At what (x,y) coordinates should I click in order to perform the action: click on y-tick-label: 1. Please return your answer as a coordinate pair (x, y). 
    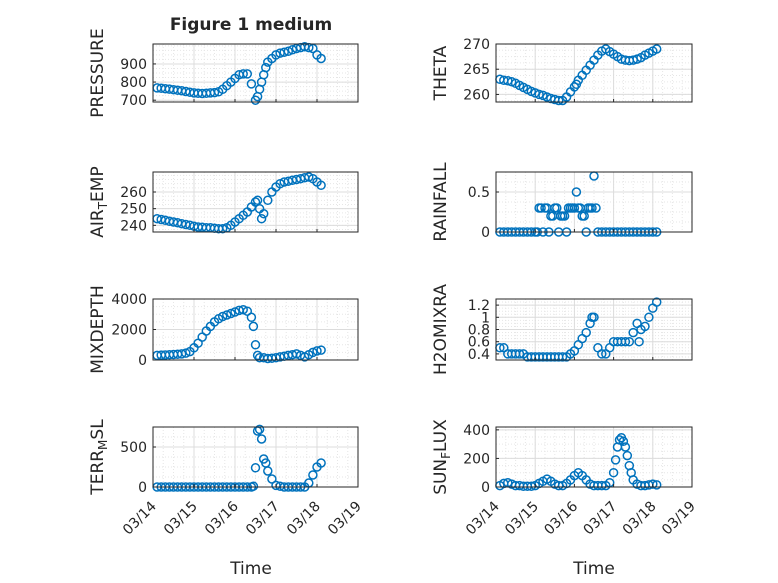
    Looking at the image, I should click on (485, 318).